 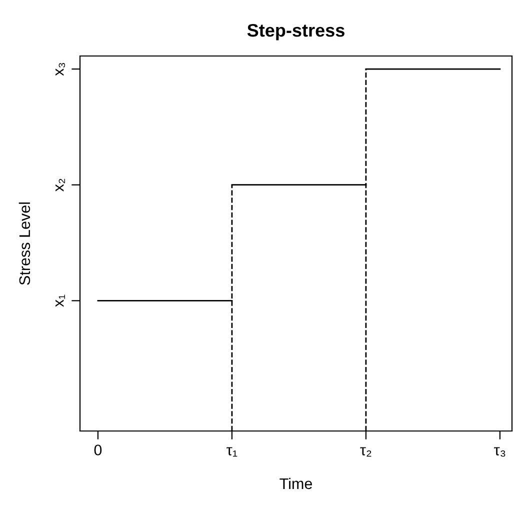 What do you see at coordinates (61, 69) in the screenshot?
I see `text: x₃` at bounding box center [61, 69].